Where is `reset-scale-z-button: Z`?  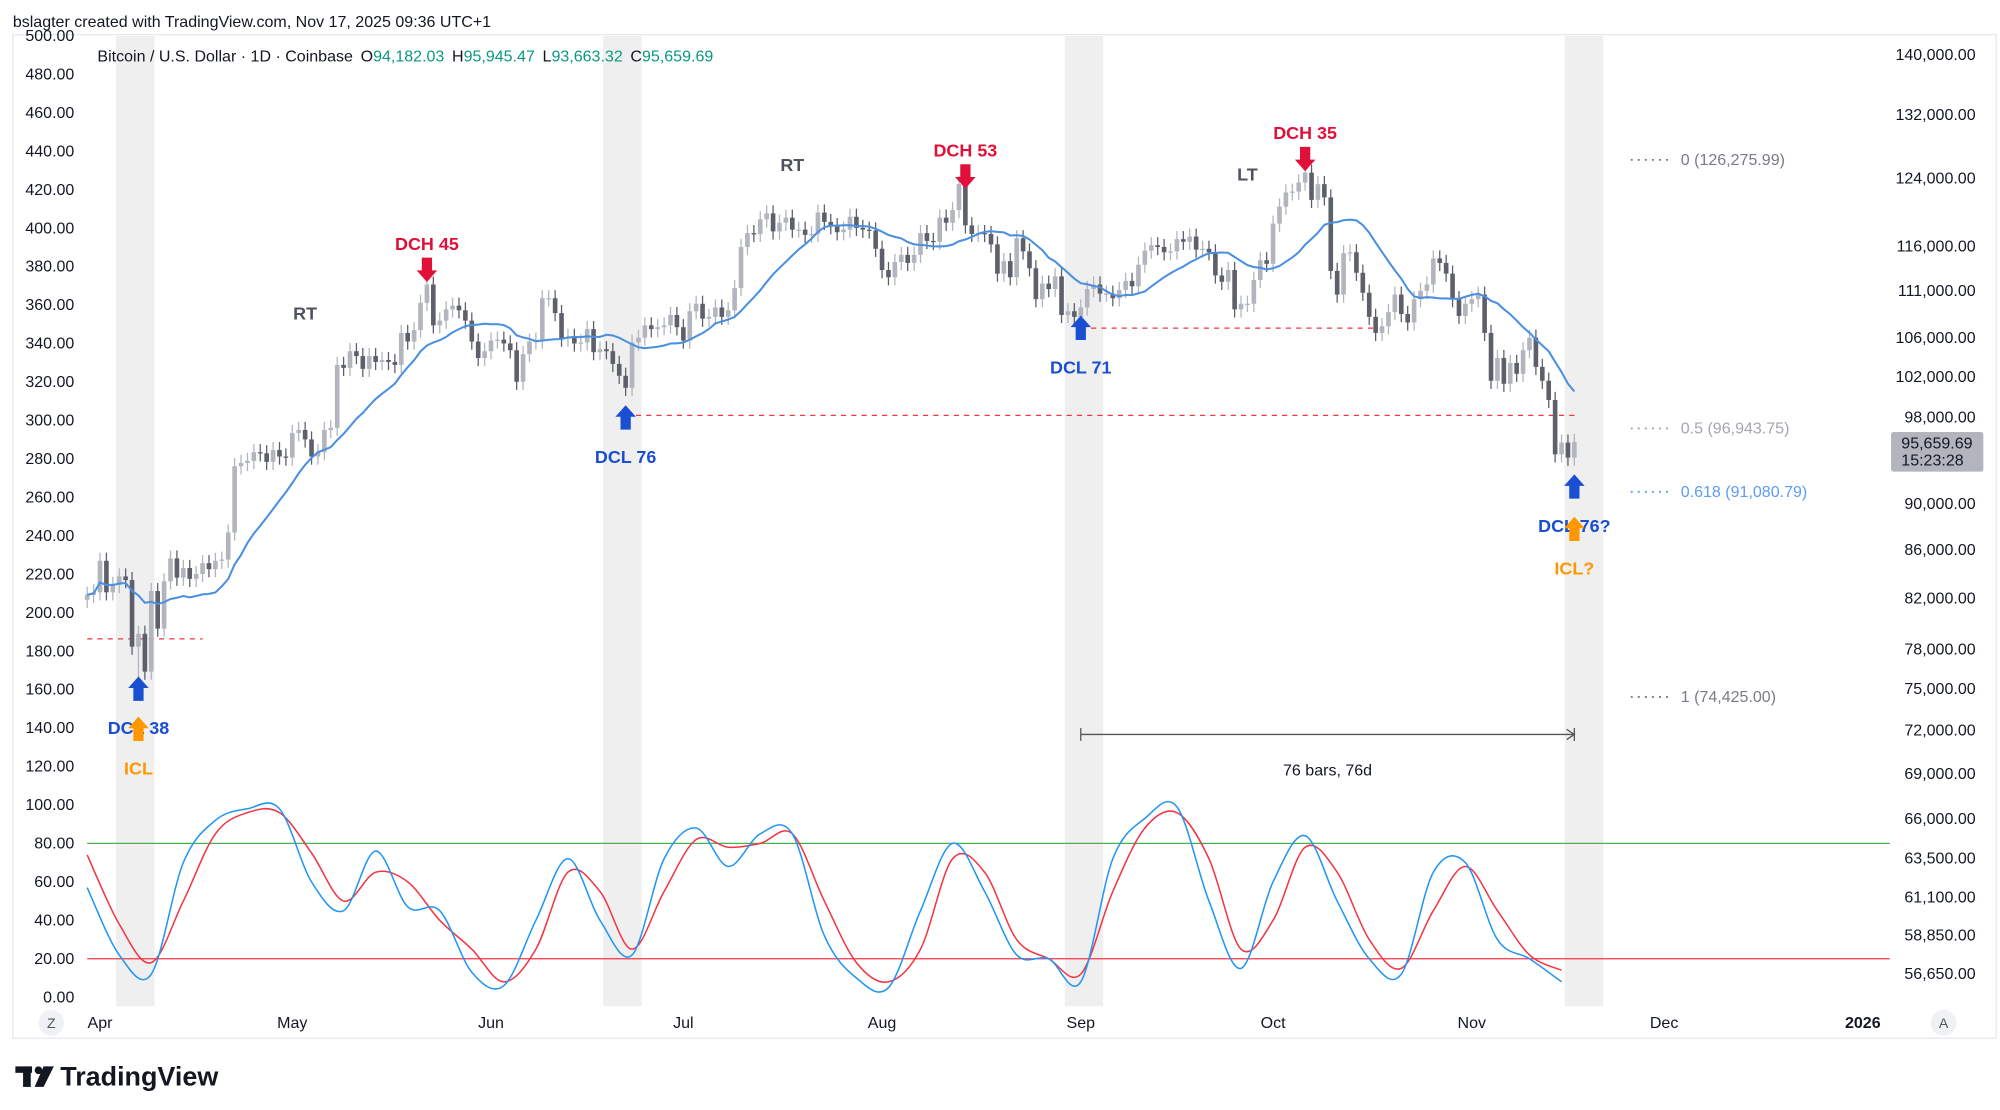
reset-scale-z-button: Z is located at coordinates (51, 1023).